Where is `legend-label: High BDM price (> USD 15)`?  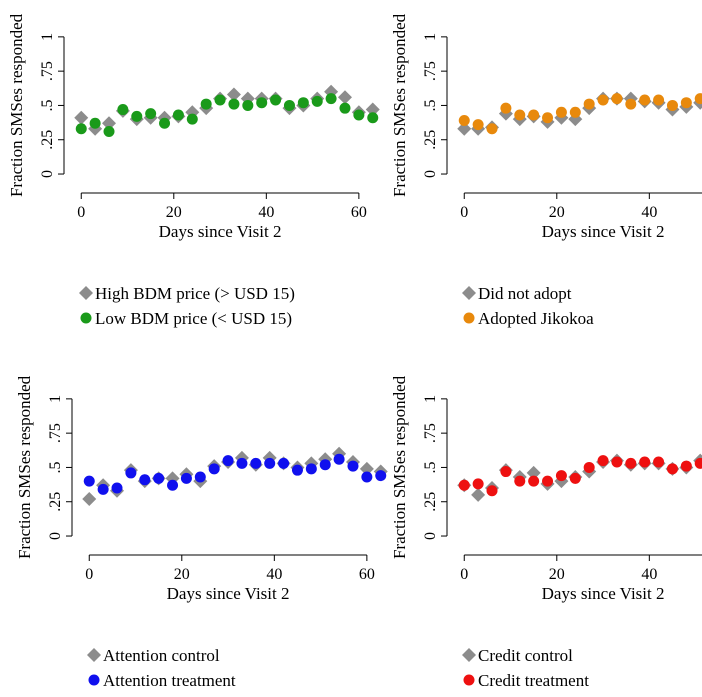 legend-label: High BDM price (> USD 15) is located at coordinates (195, 293).